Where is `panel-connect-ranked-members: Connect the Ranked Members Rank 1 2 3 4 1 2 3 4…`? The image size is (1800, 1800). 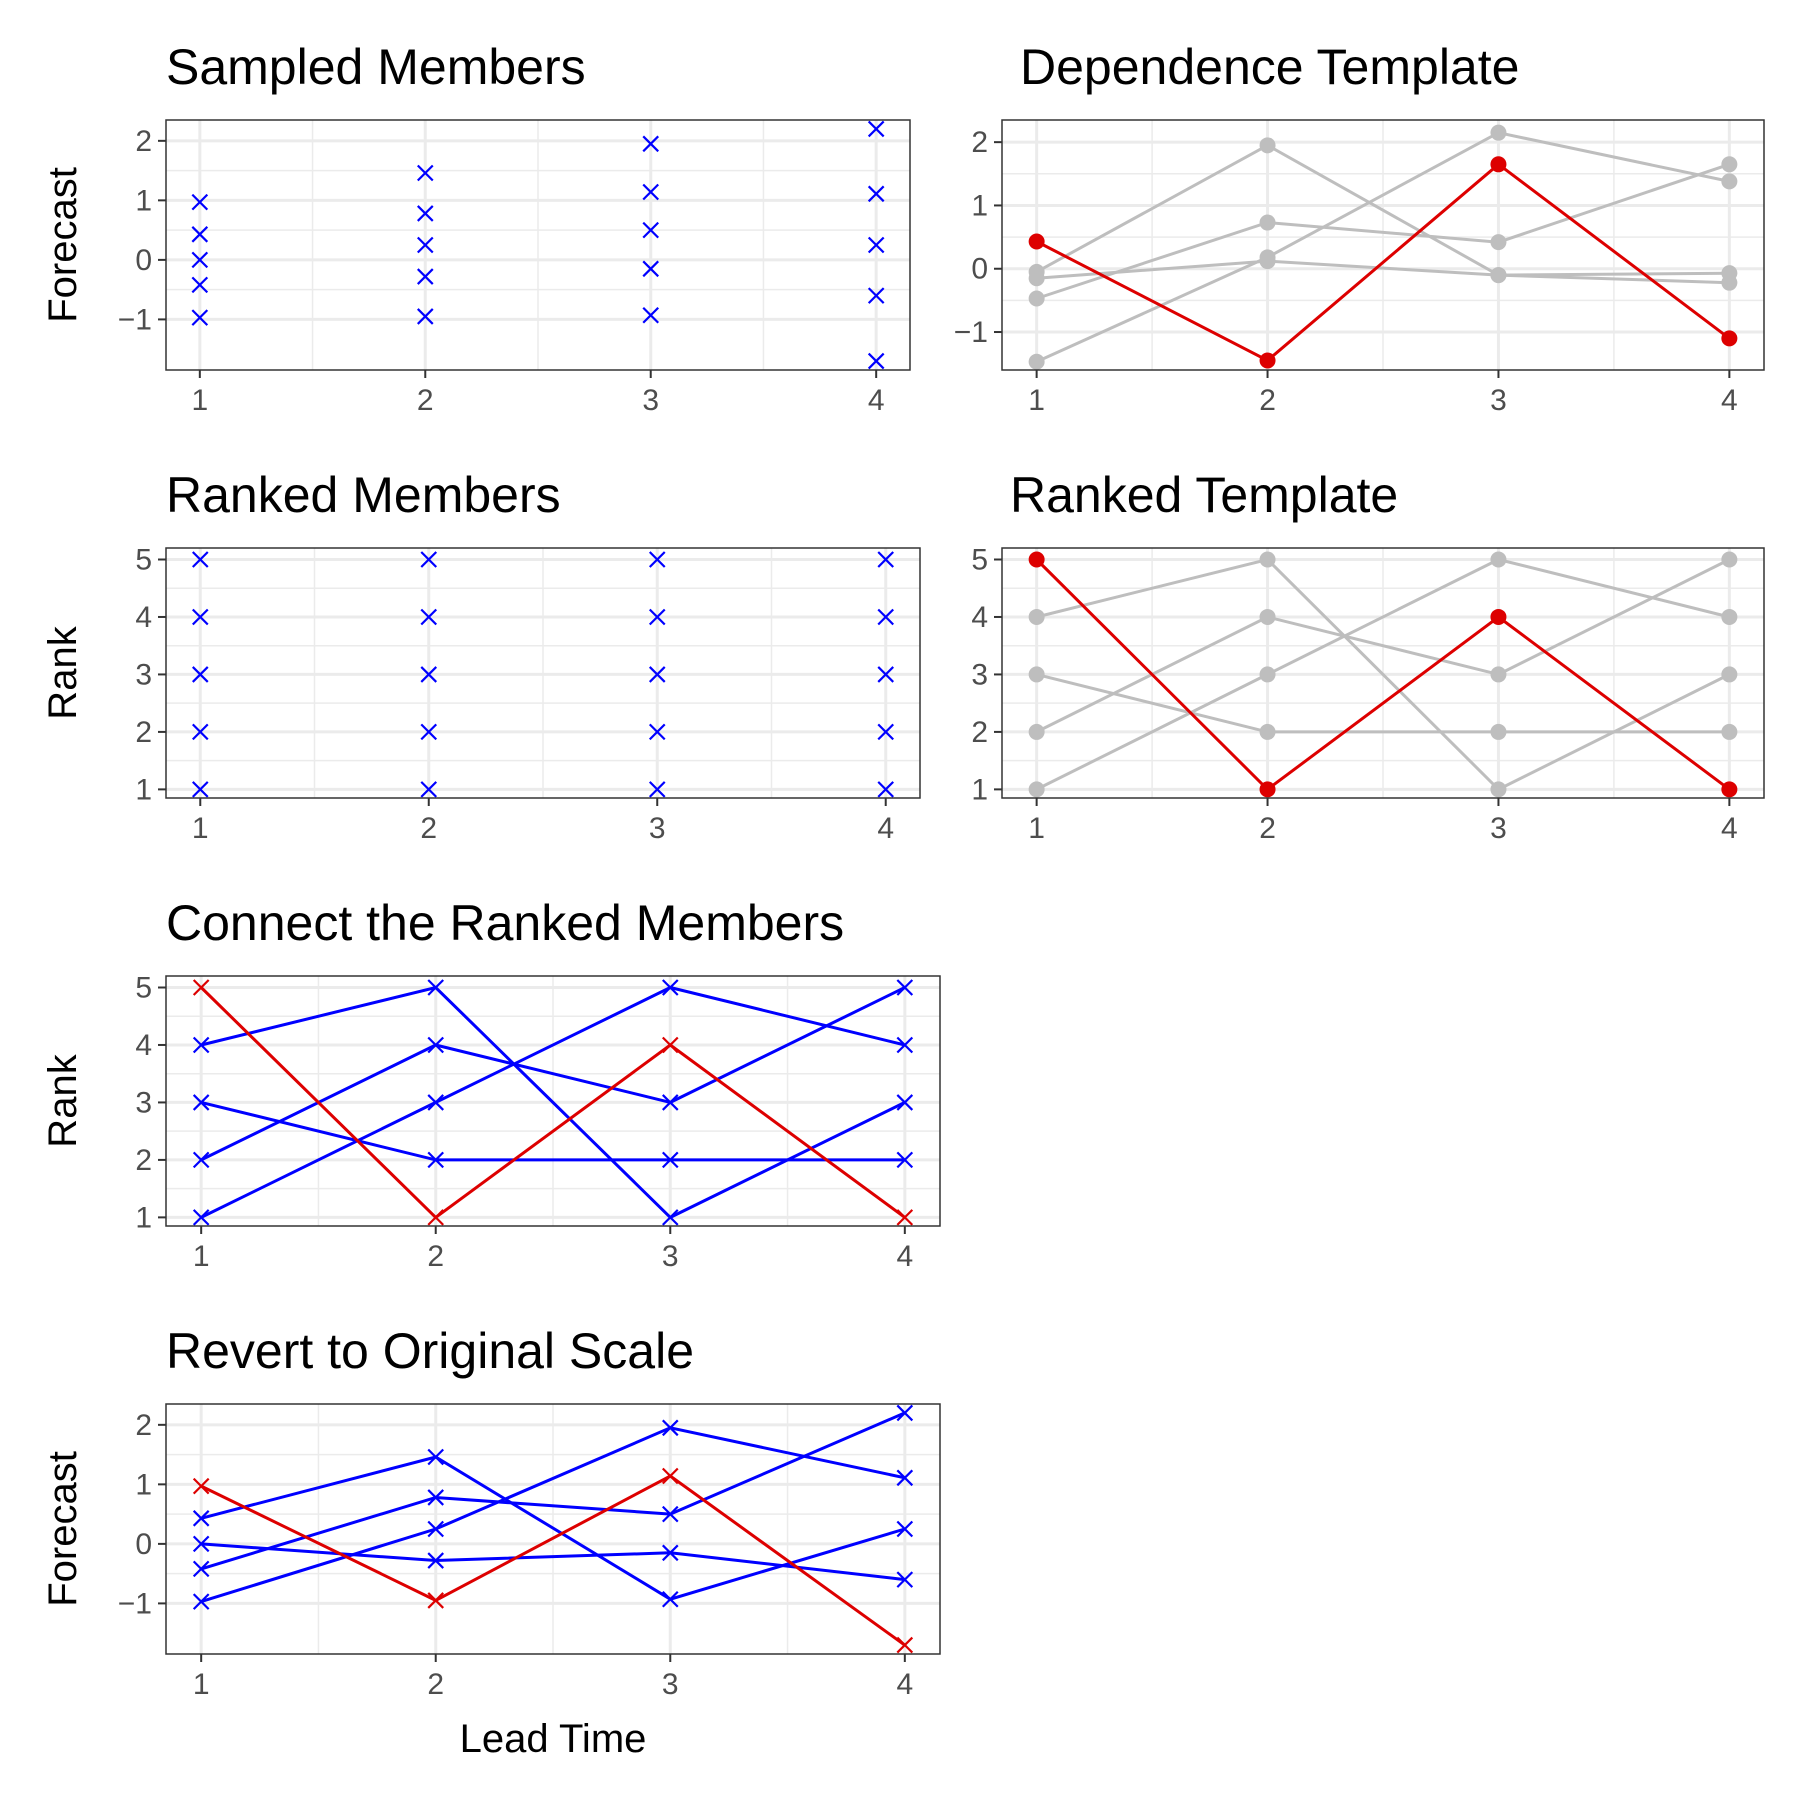 panel-connect-ranked-members: Connect the Ranked Members Rank 1 2 3 4 1 2 3 4… is located at coordinates (491, 1084).